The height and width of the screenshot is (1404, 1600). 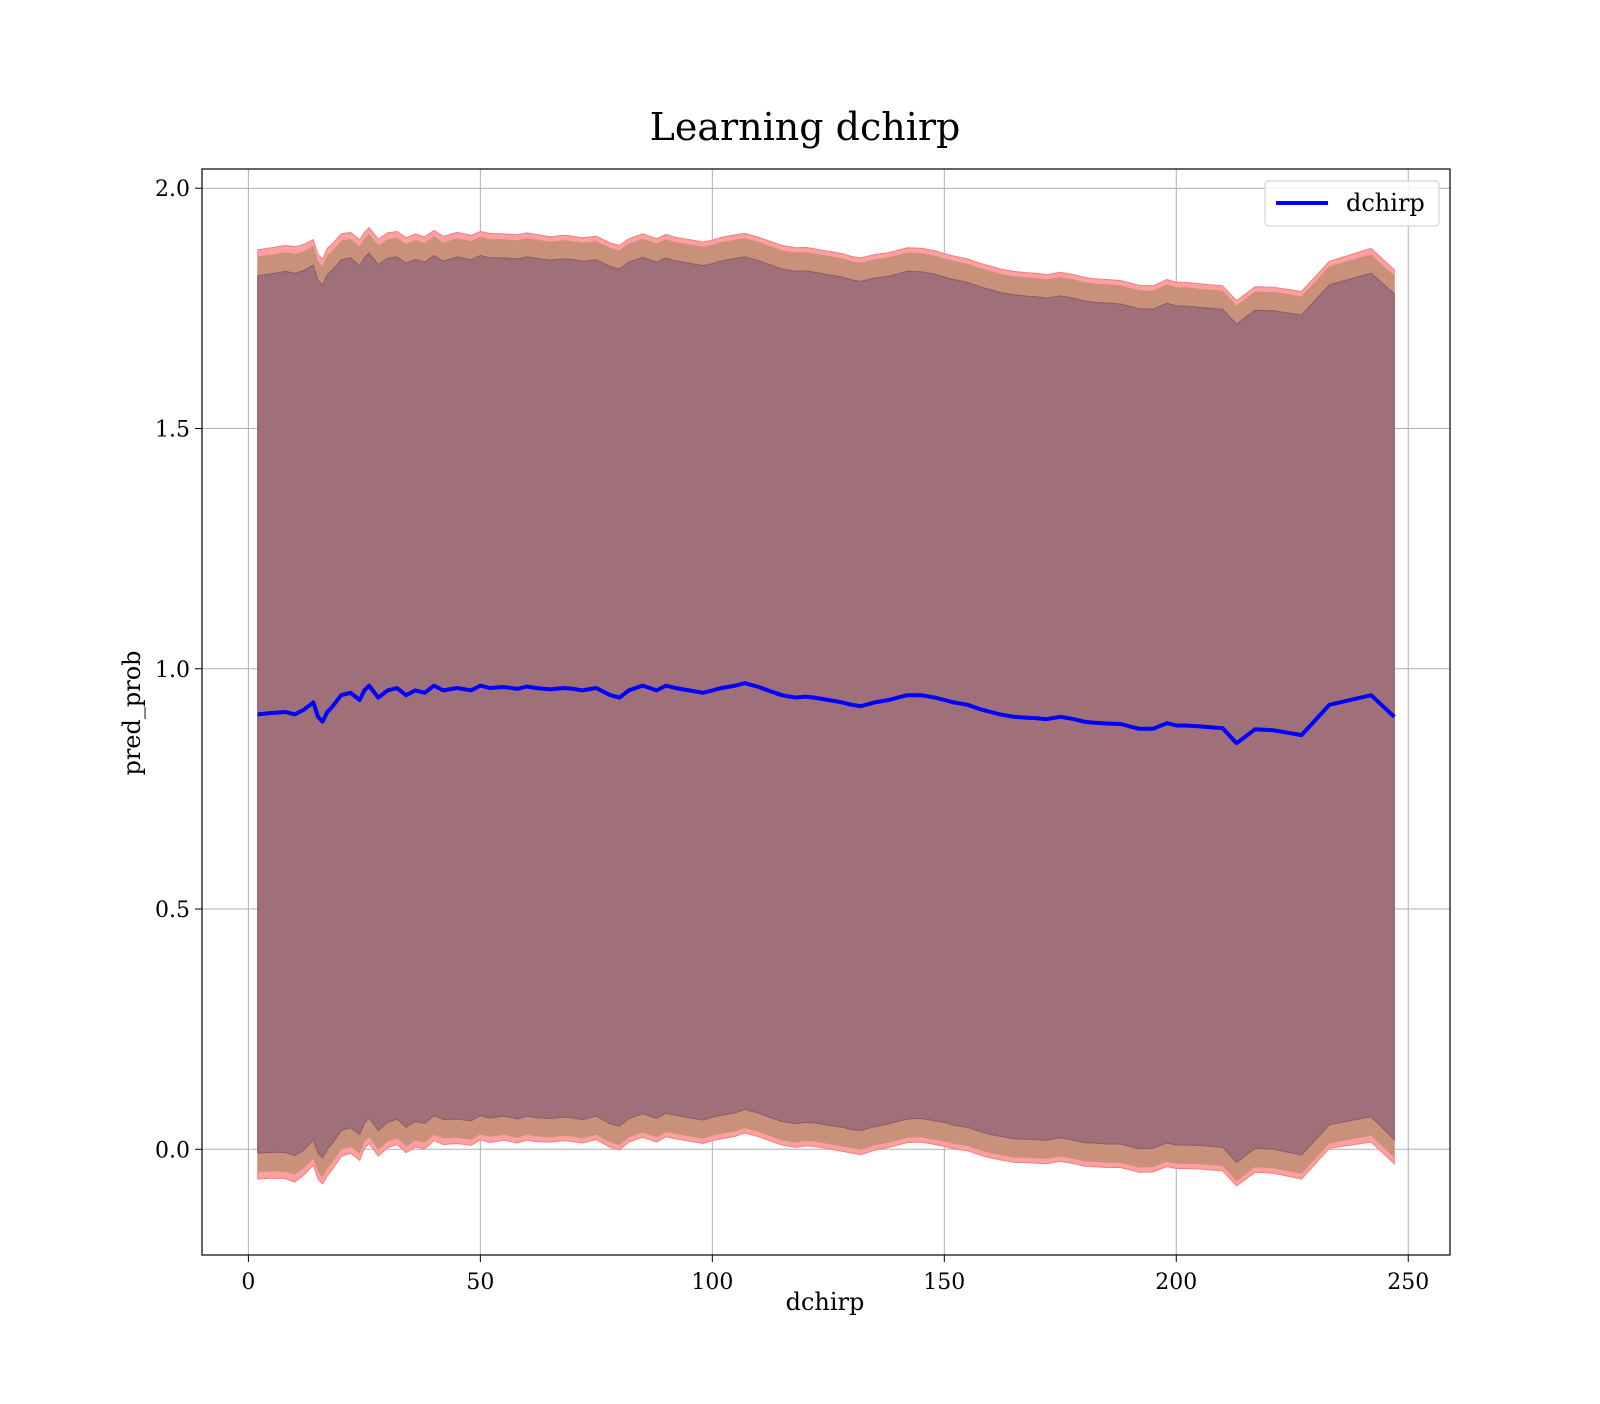 What do you see at coordinates (480, 1282) in the screenshot?
I see `x-tick-label-1: 50` at bounding box center [480, 1282].